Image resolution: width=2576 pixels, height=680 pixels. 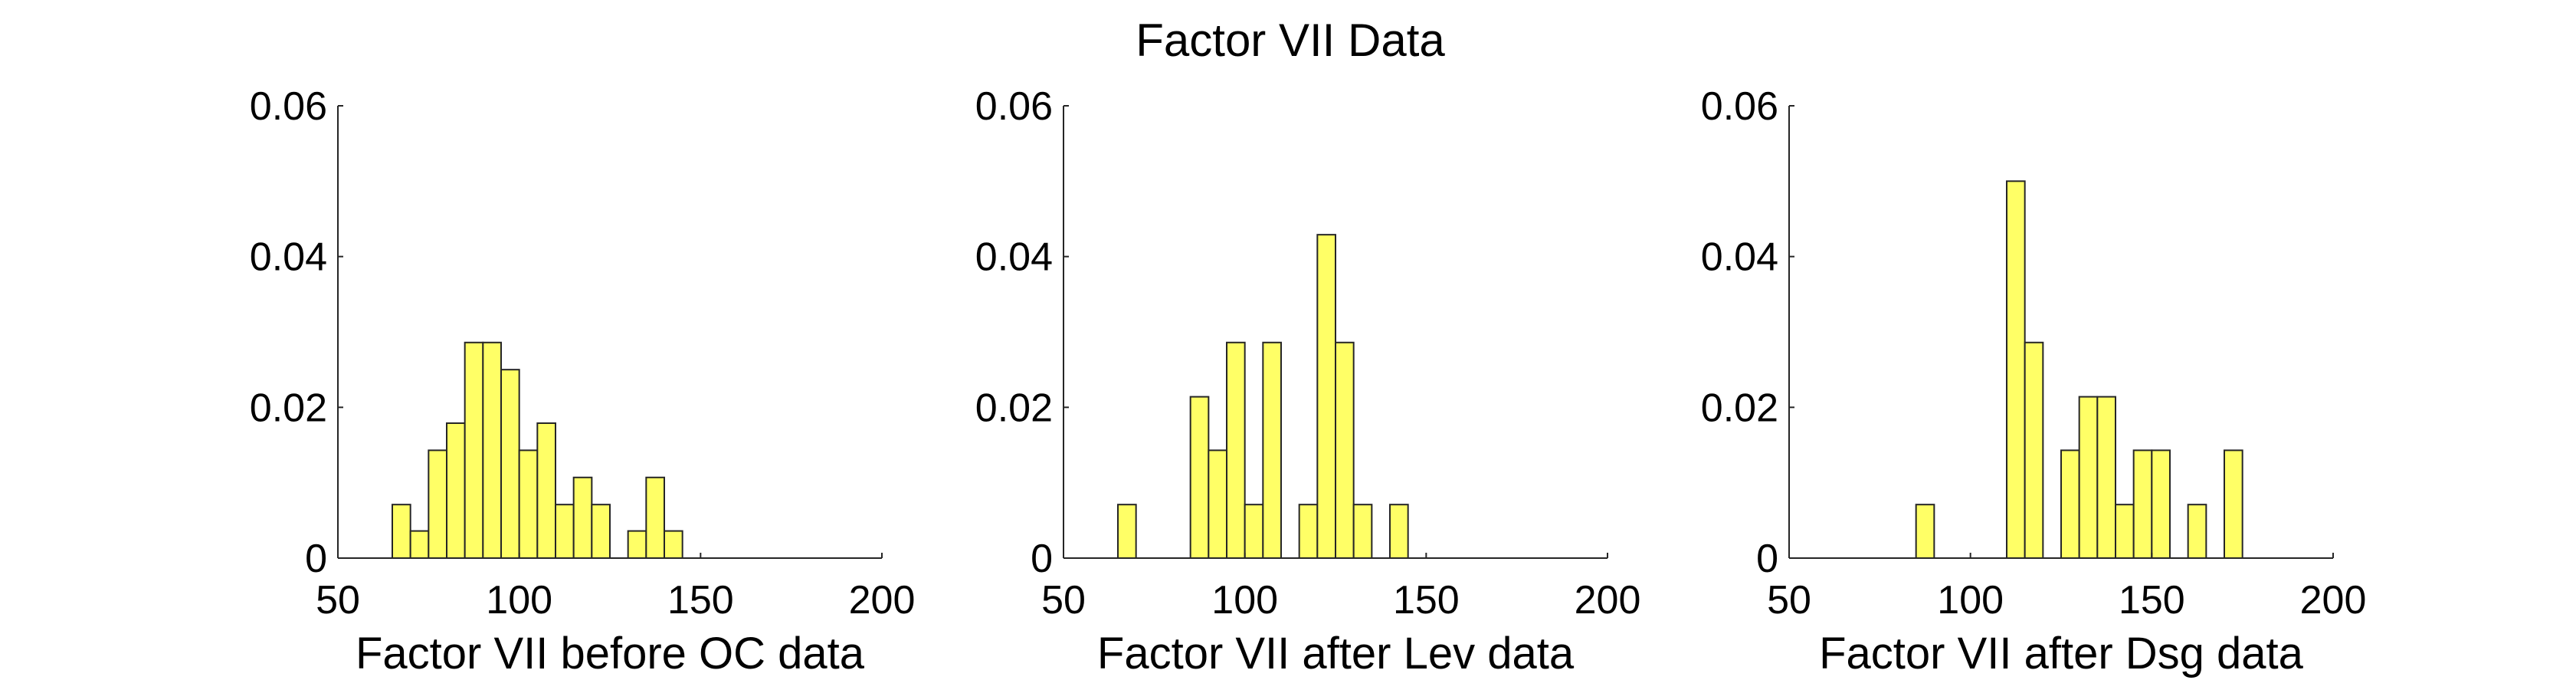 What do you see at coordinates (2062, 653) in the screenshot?
I see `x-axis-label: Factor VII after Dsg data` at bounding box center [2062, 653].